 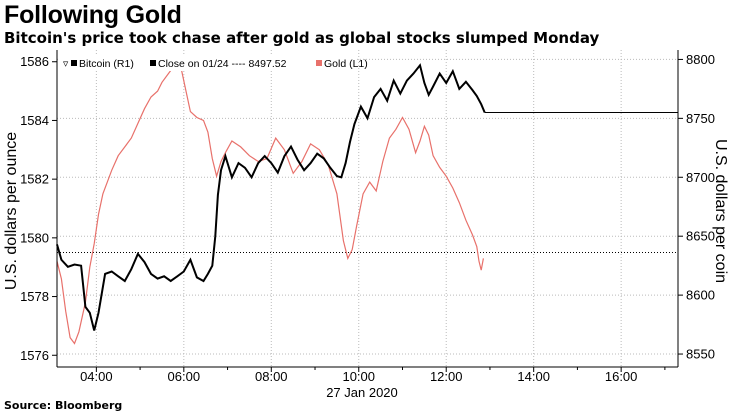 What do you see at coordinates (222, 64) in the screenshot?
I see `legend-close-label: Close on 01/24 ---- 8497.52` at bounding box center [222, 64].